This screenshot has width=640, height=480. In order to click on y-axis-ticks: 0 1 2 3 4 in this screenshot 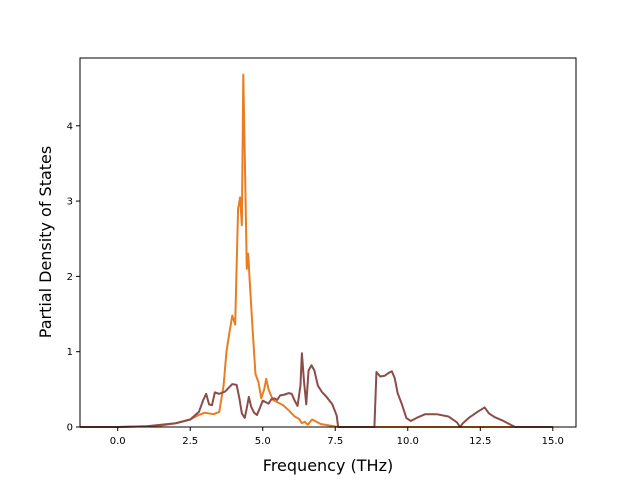, I will do `click(73, 277)`.